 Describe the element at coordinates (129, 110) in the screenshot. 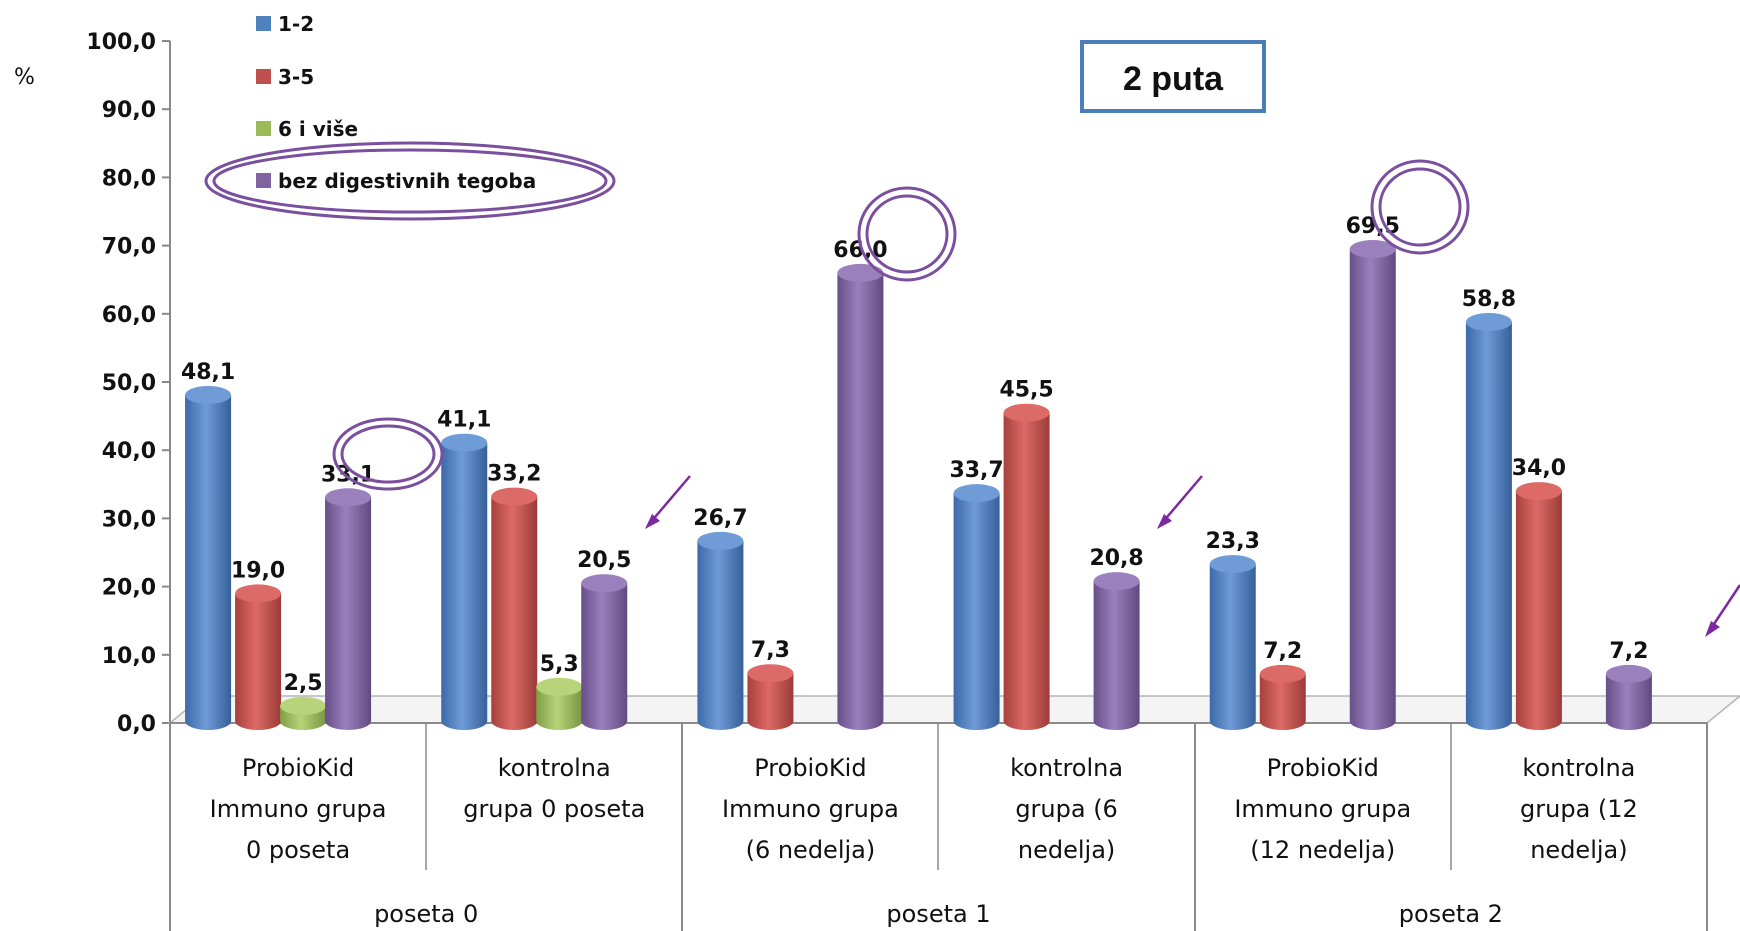

I see `y-tick-label: 90,0` at that location.